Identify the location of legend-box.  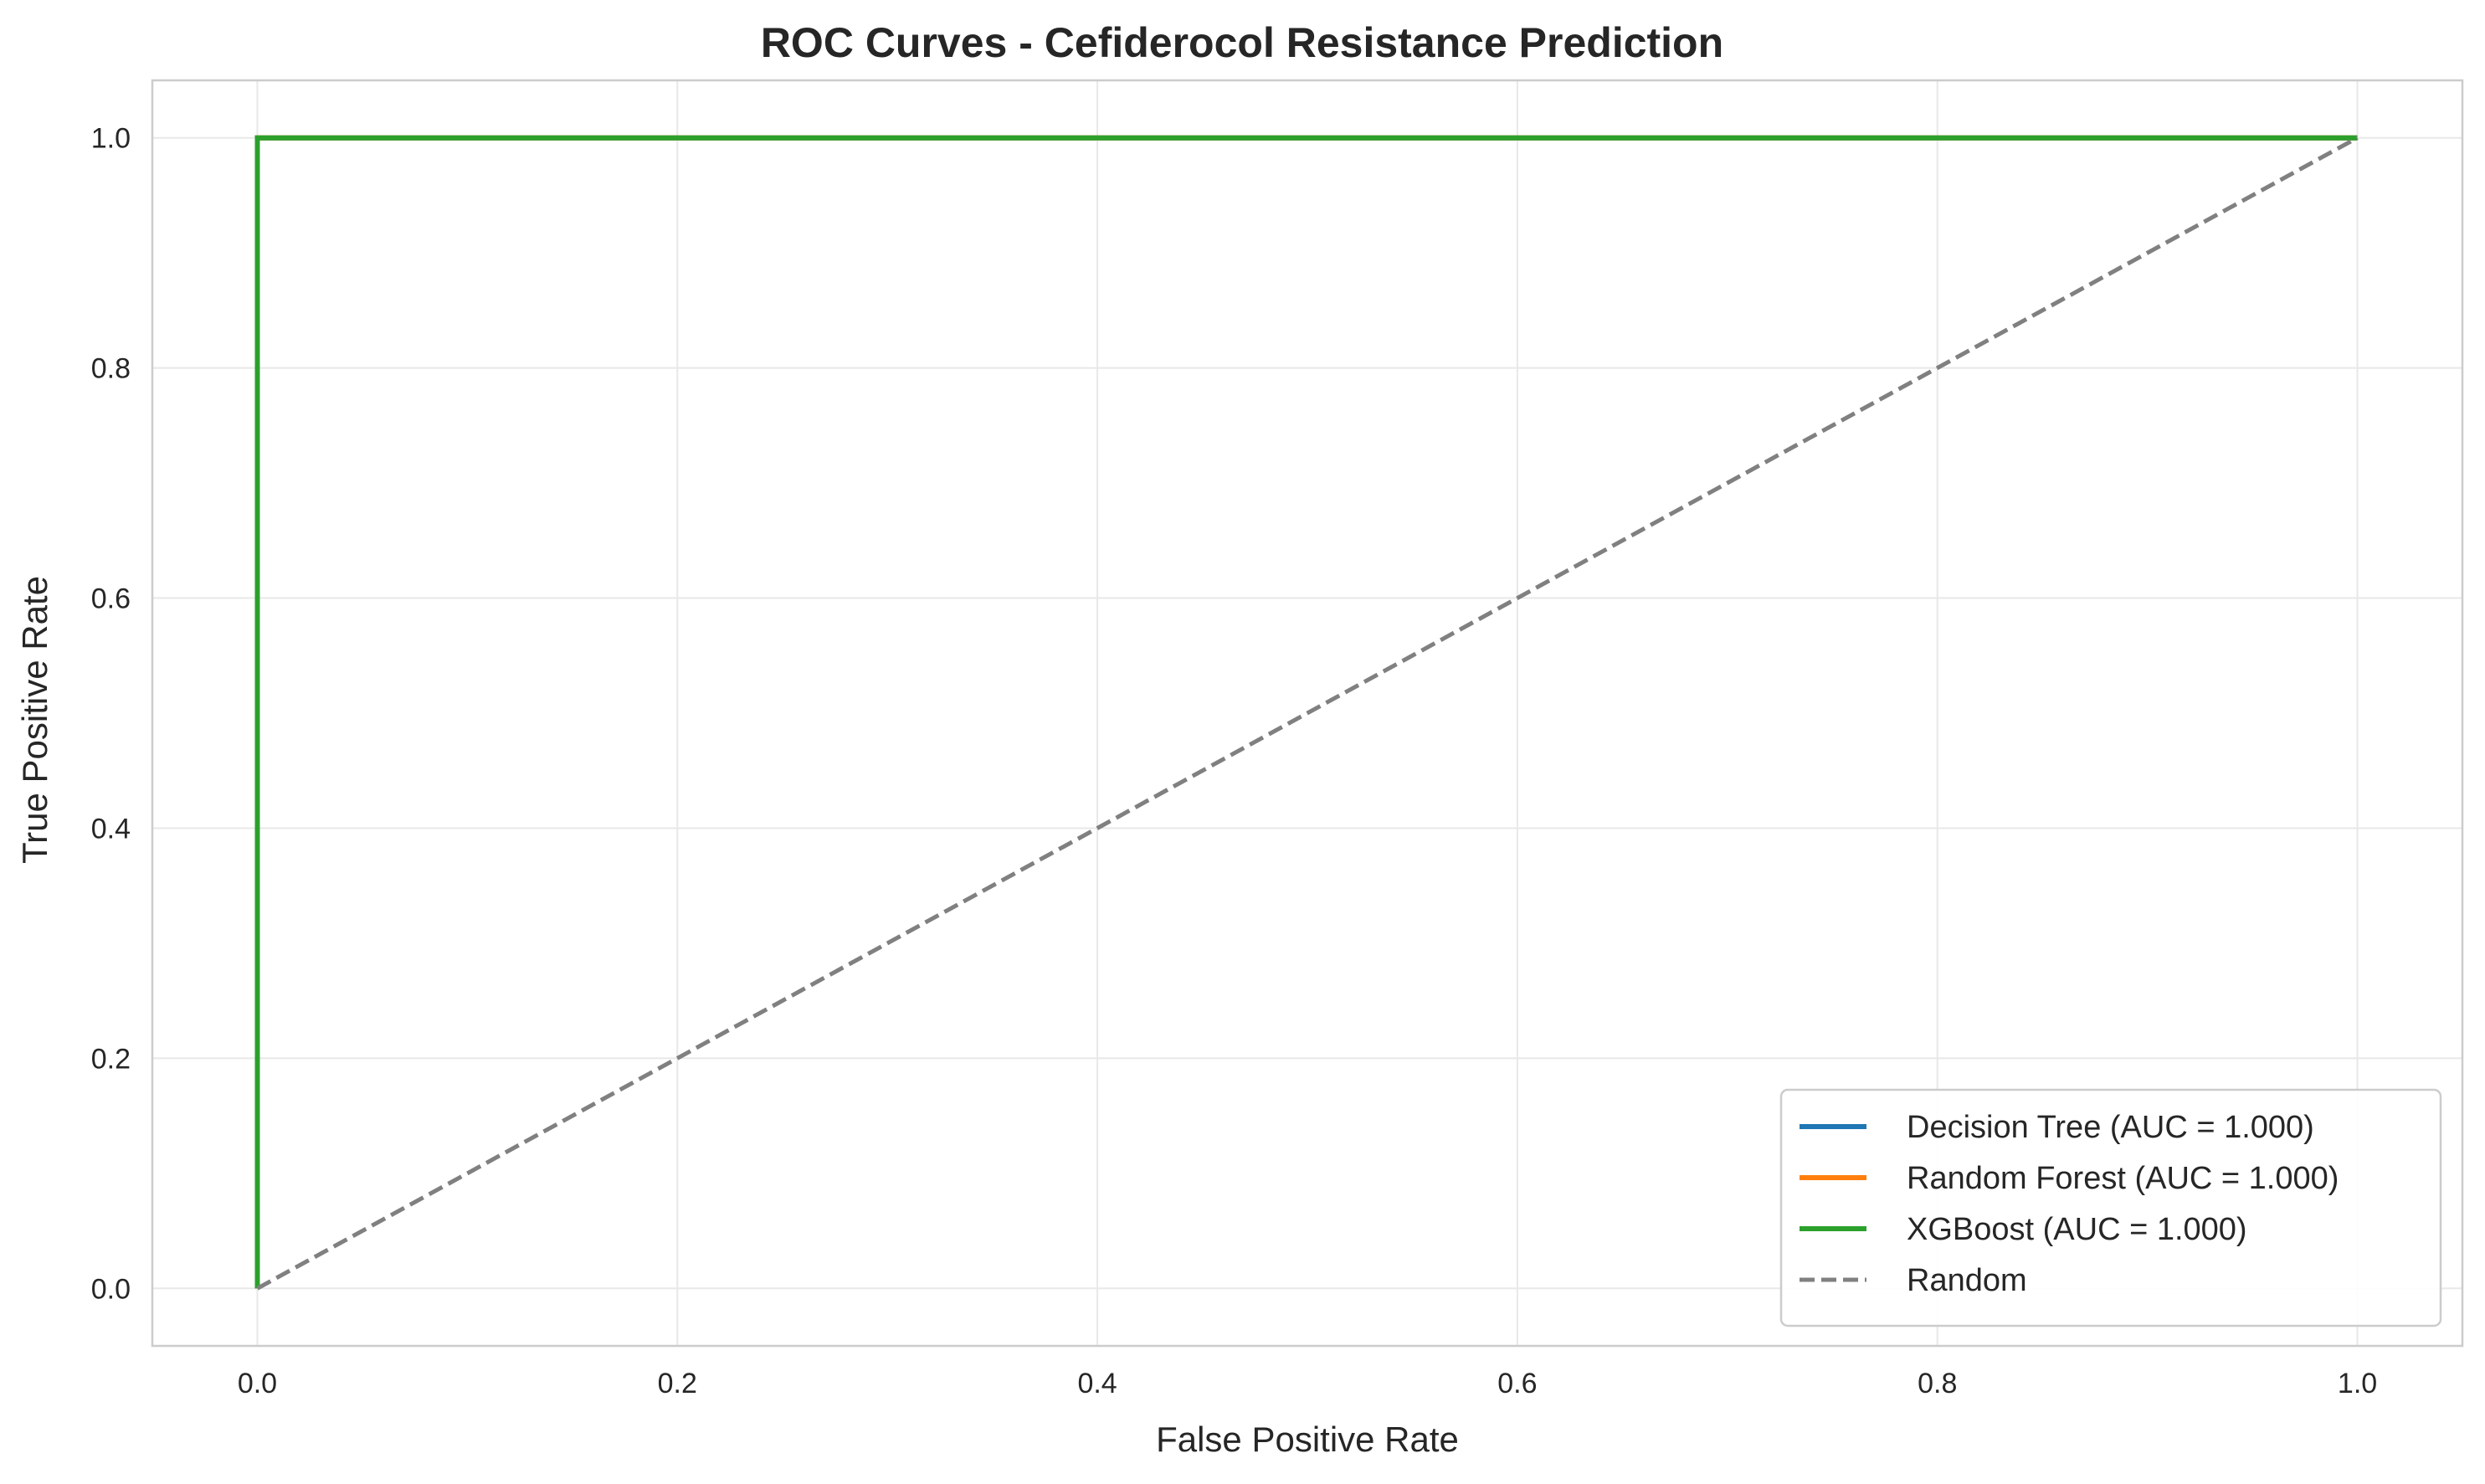
(2110, 1208).